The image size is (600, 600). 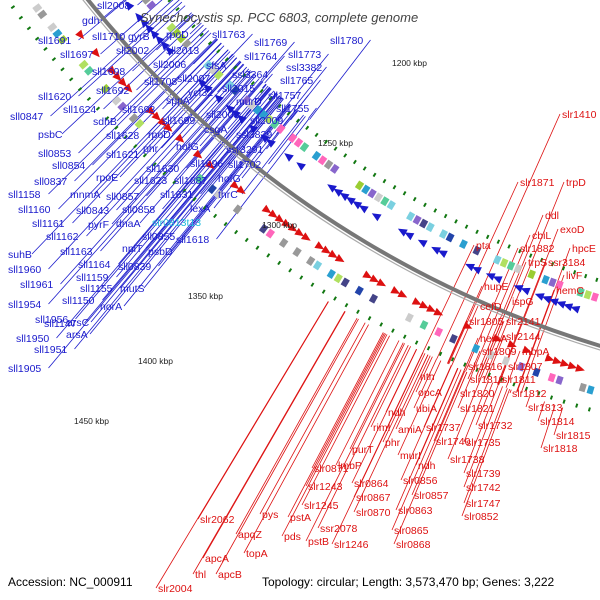 I want to click on forward-gene-label: sll0839, so click(x=134, y=267).